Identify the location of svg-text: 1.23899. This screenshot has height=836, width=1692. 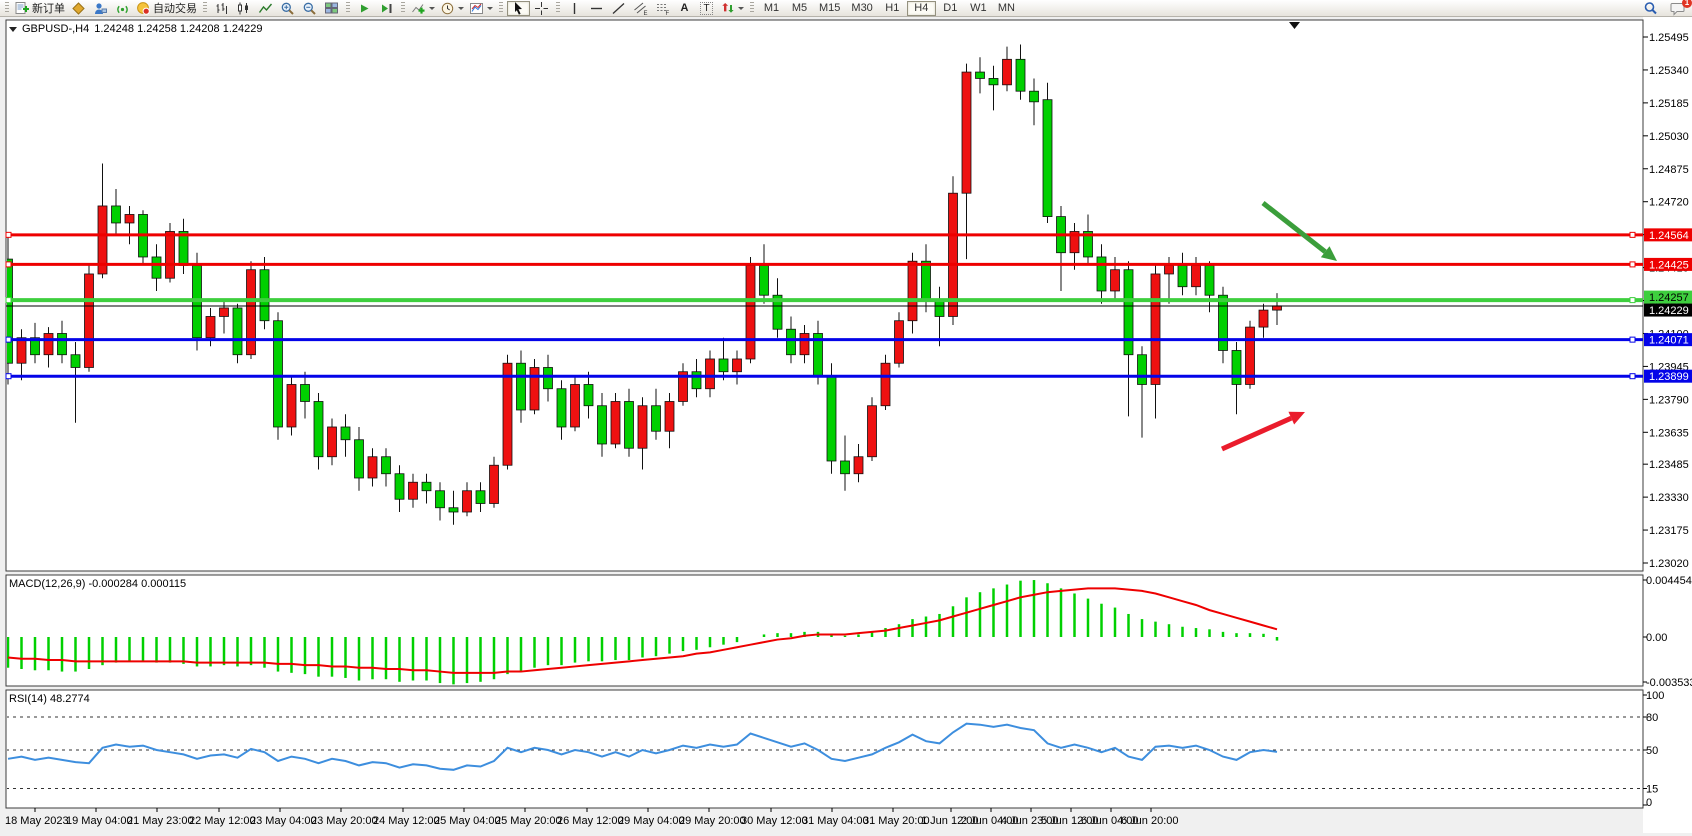
(1669, 377).